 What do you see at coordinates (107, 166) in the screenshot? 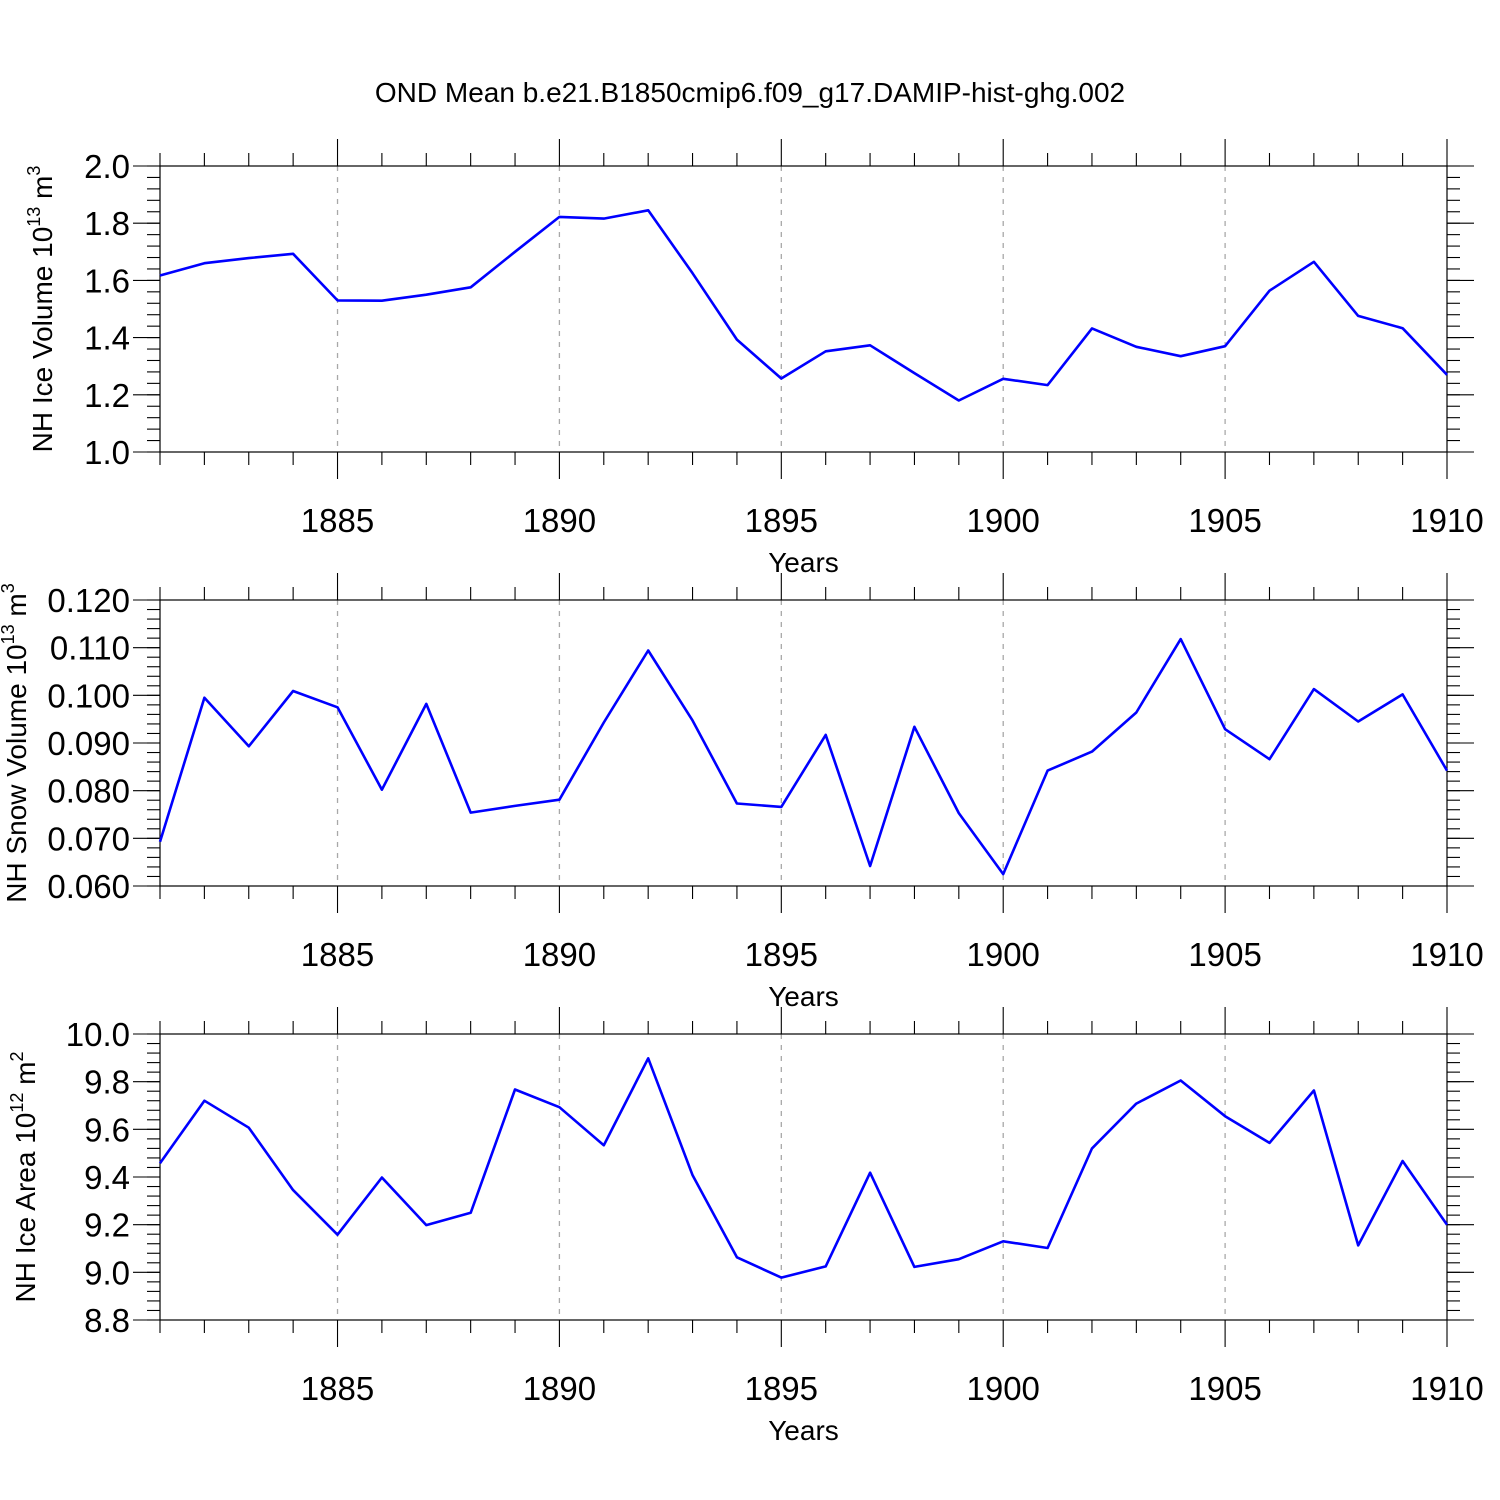
I see `y-tick-label: 2.0` at bounding box center [107, 166].